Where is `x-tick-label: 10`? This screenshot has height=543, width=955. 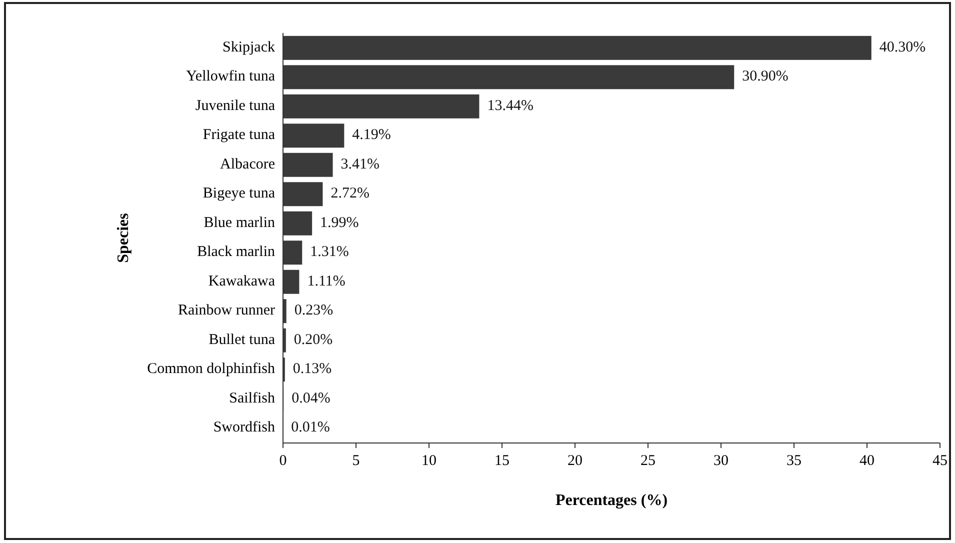 x-tick-label: 10 is located at coordinates (429, 461).